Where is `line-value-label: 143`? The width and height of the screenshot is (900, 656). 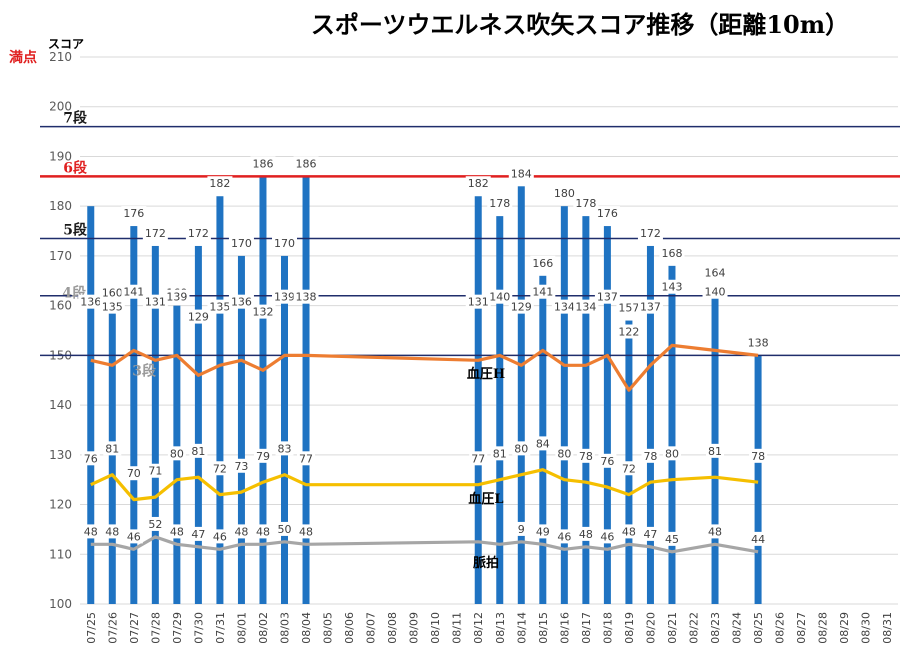
line-value-label: 143 is located at coordinates (671, 287).